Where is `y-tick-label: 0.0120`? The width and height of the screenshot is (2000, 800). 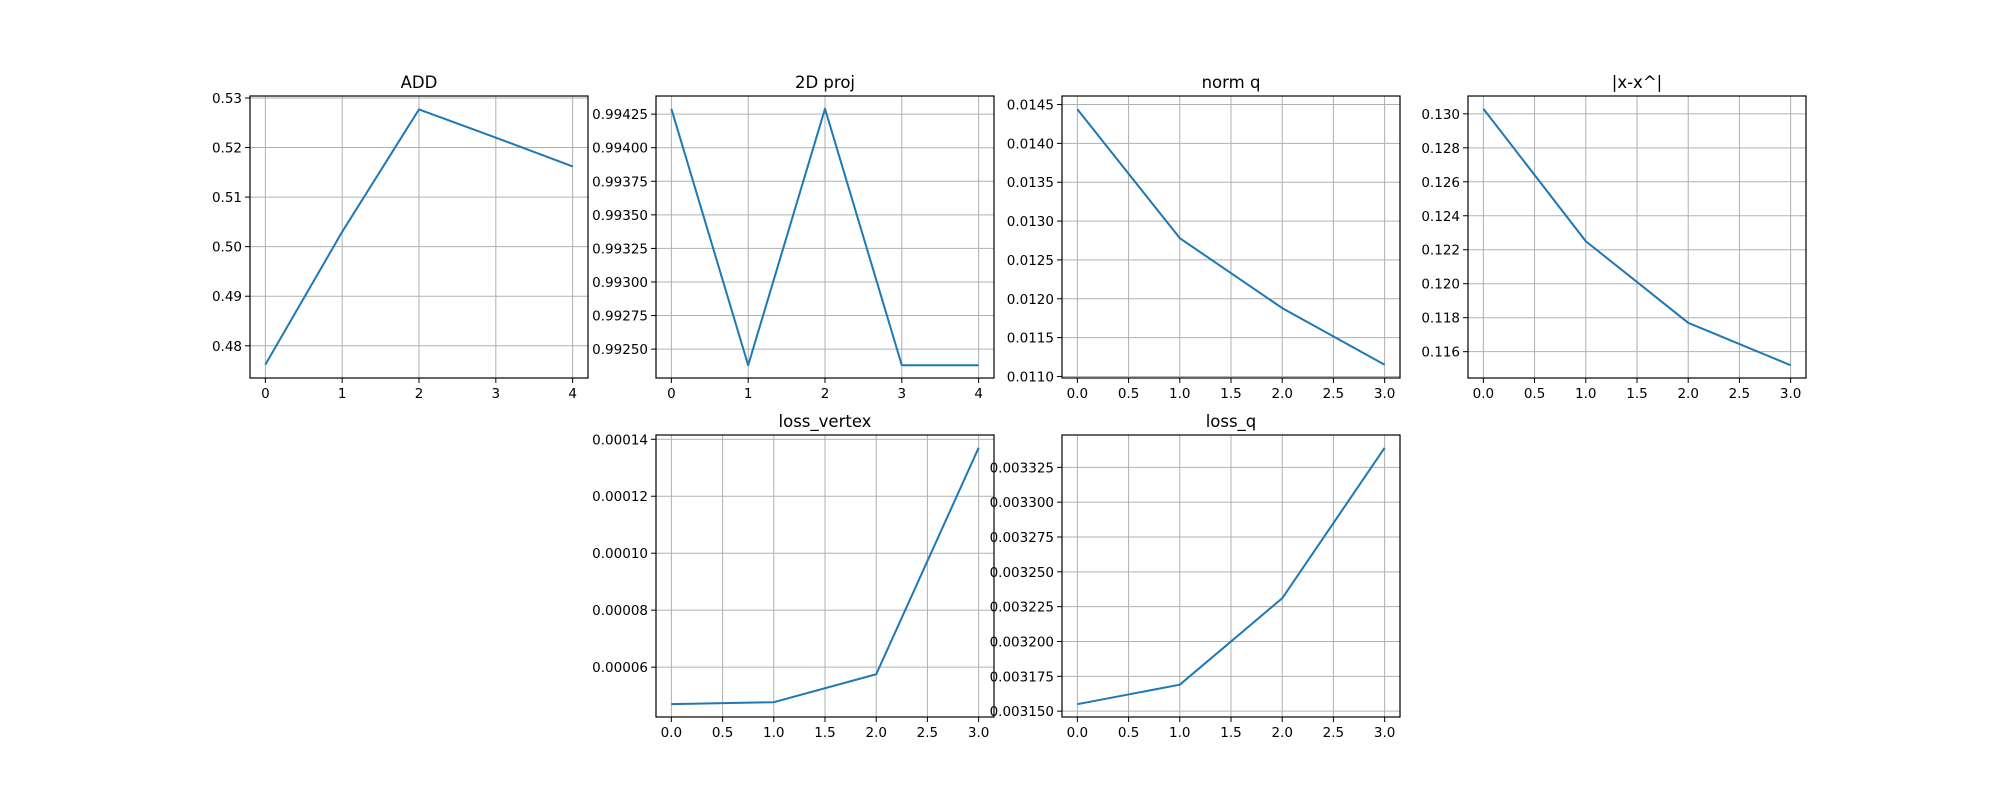
y-tick-label: 0.0120 is located at coordinates (1030, 300).